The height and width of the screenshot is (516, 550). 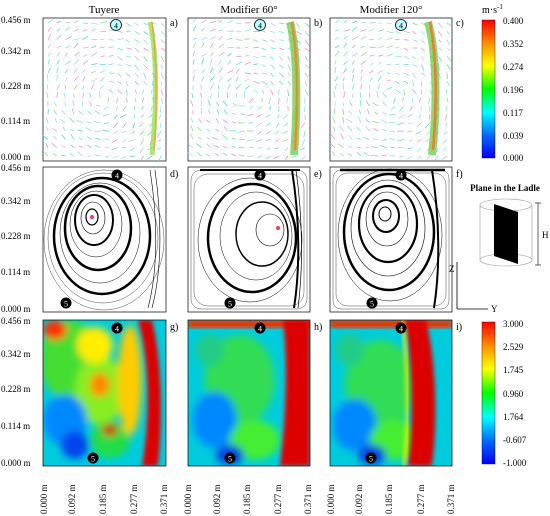 I want to click on marker-4-b-label: 4, so click(x=260, y=26).